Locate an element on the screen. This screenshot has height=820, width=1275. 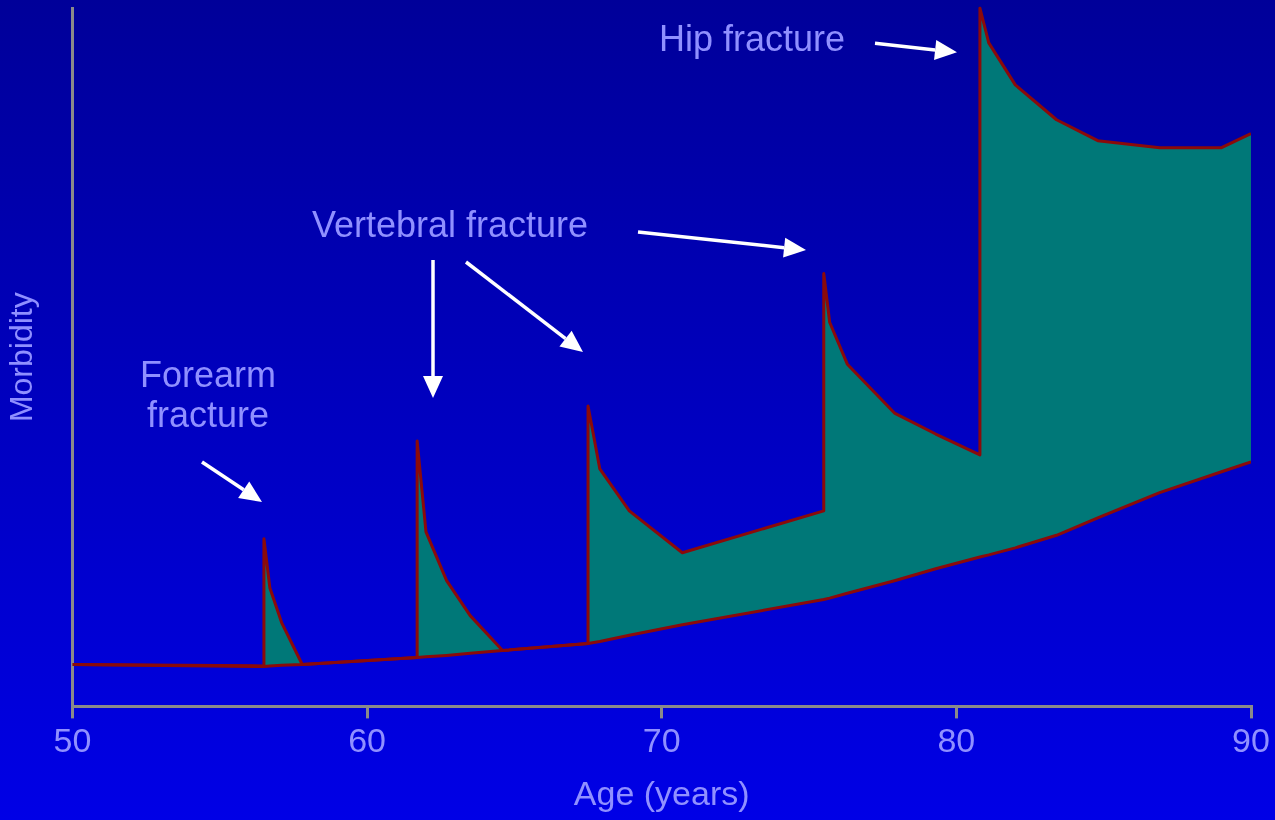
annotation: Hip fracture is located at coordinates (752, 38).